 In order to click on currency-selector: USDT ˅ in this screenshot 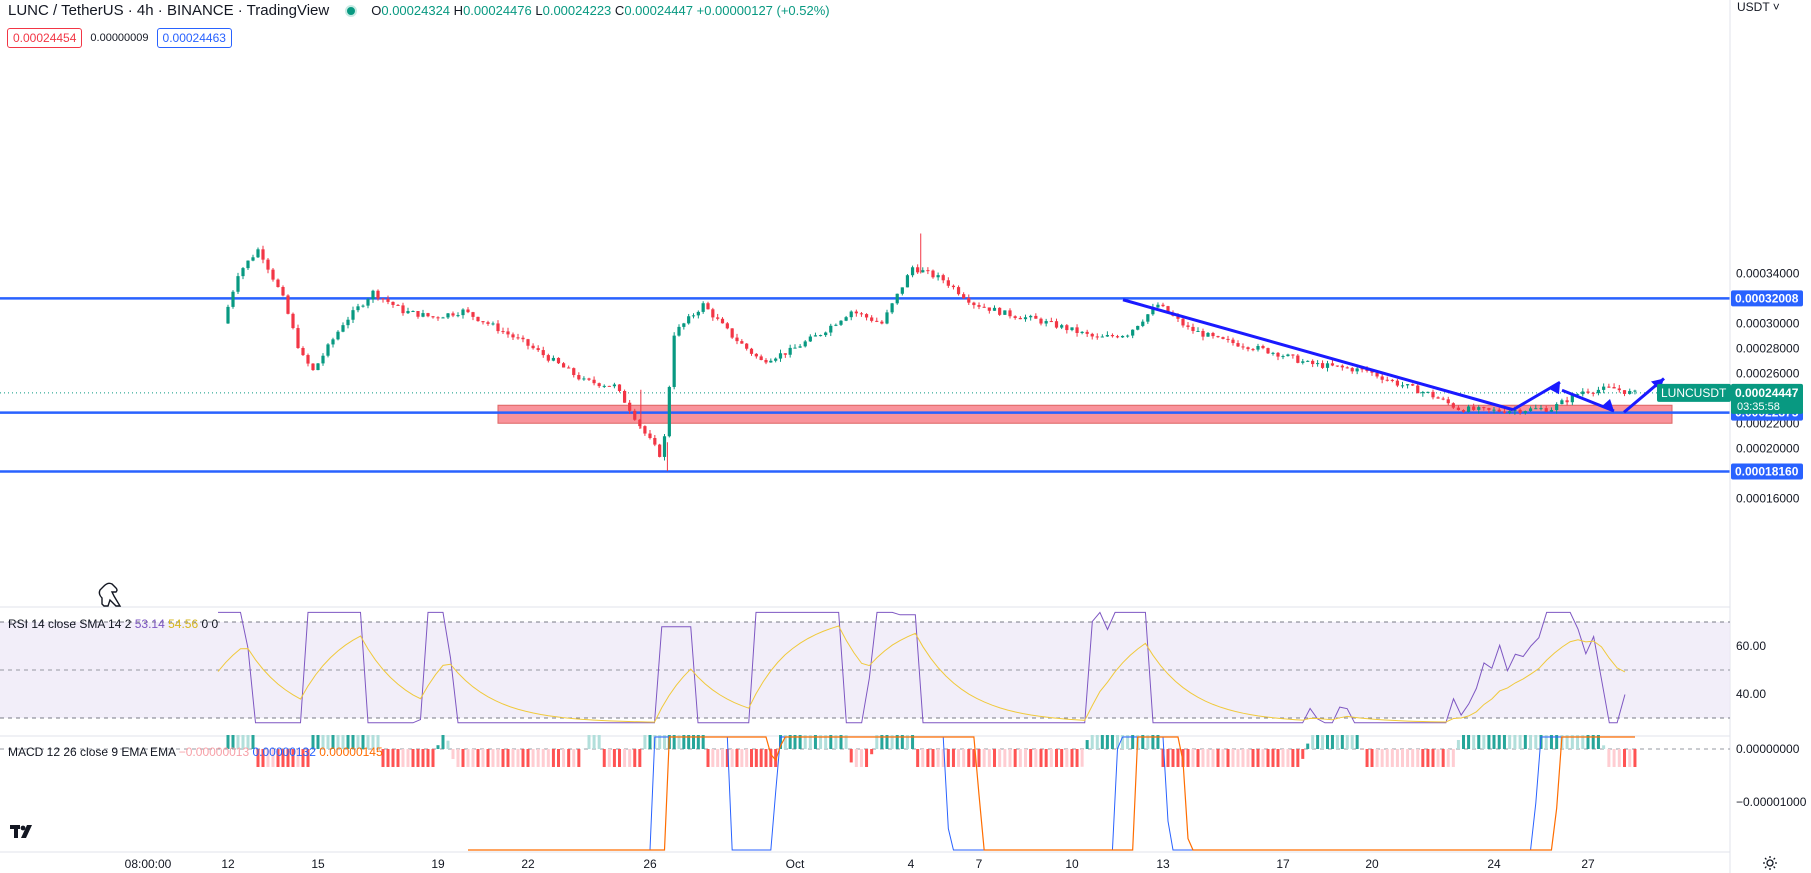, I will do `click(1758, 7)`.